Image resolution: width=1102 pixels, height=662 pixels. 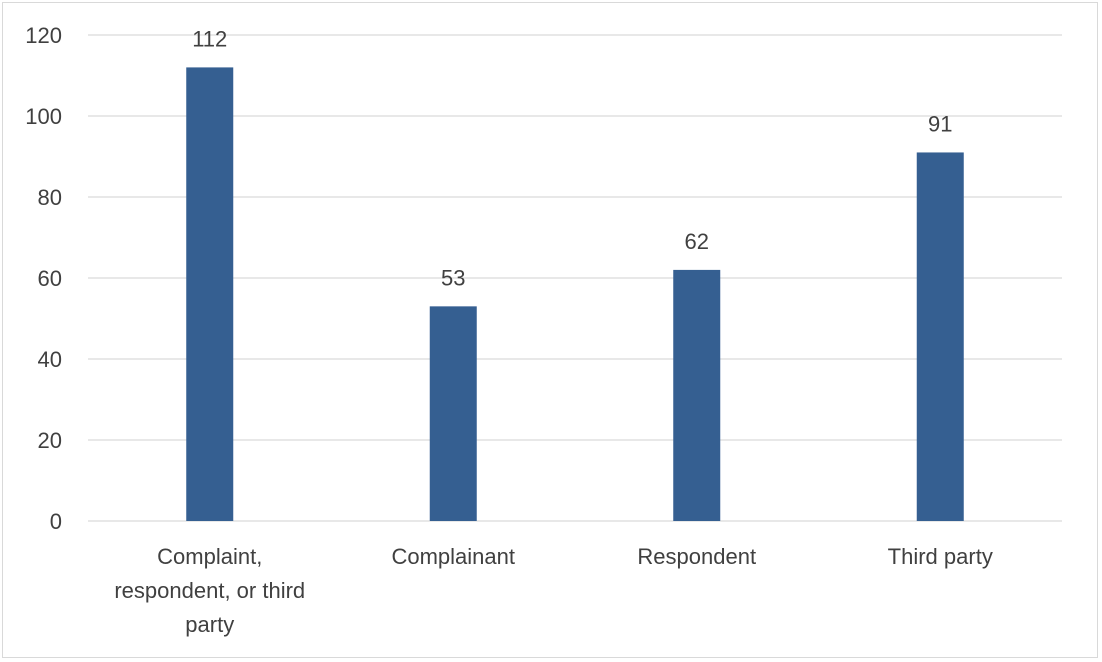 What do you see at coordinates (209, 556) in the screenshot?
I see `x-category-label: Complaint,` at bounding box center [209, 556].